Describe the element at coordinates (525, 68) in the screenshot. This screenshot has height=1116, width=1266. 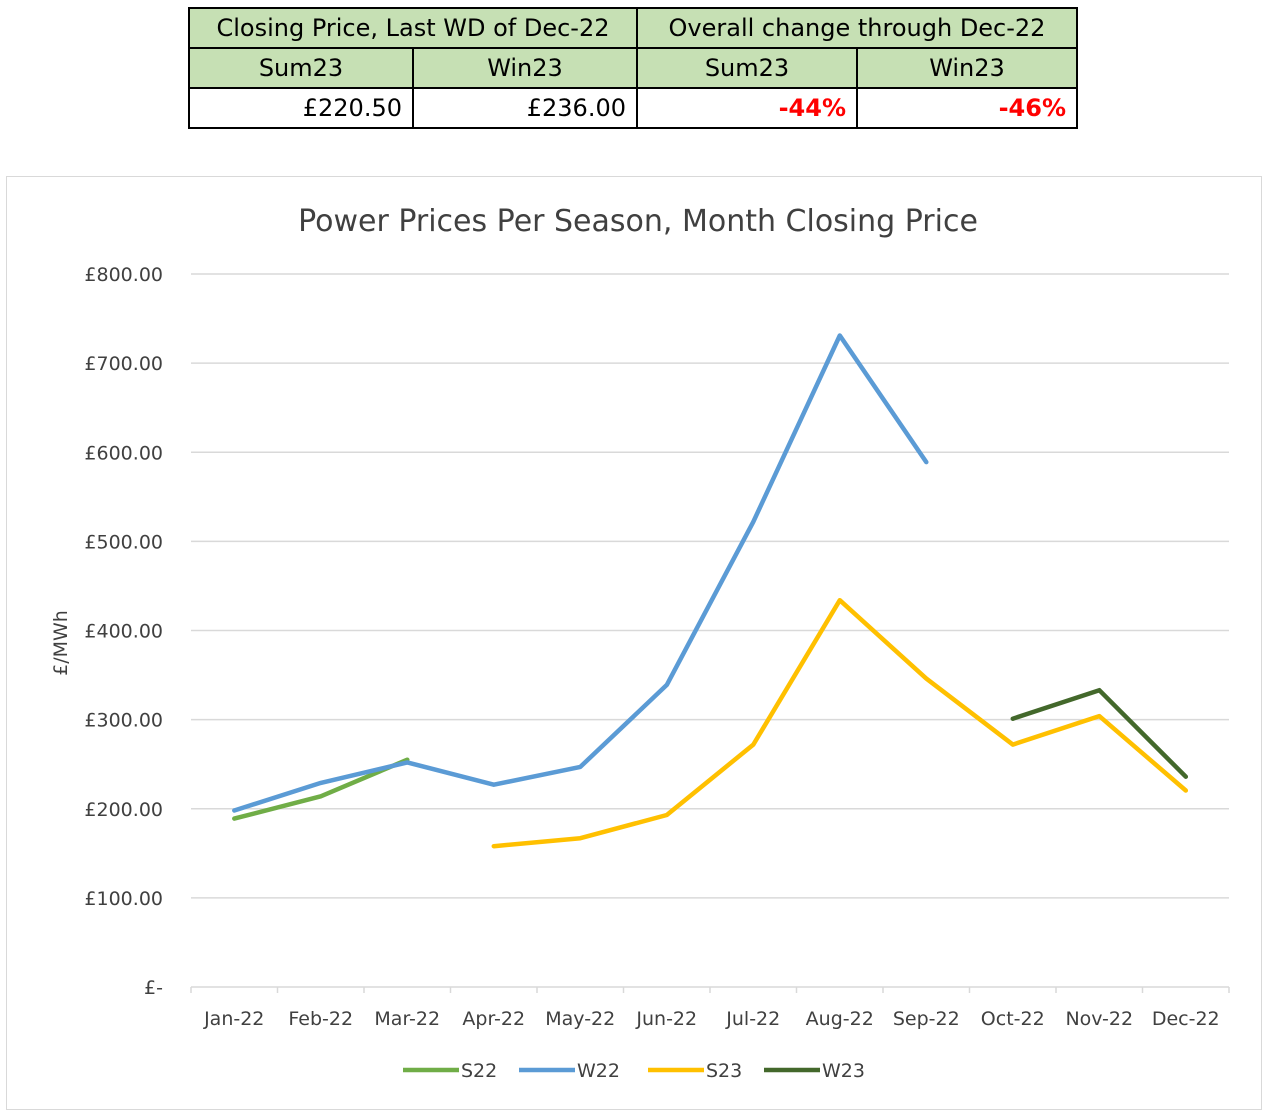
I see `win23-price-header: Win23` at that location.